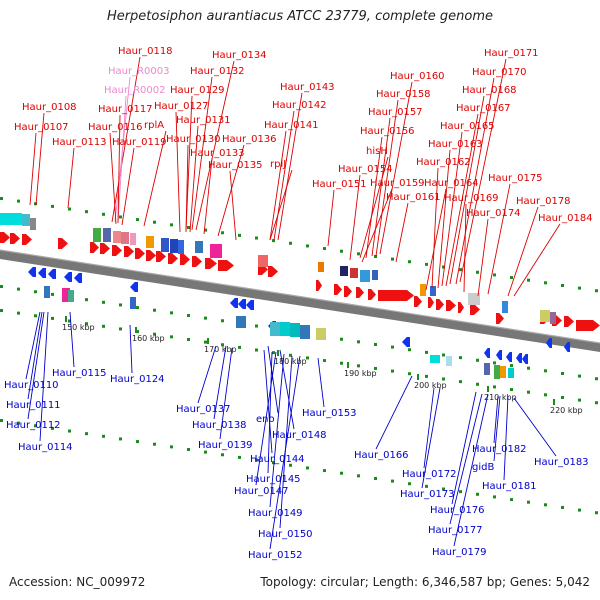 The width and height of the screenshot is (600, 600). Describe the element at coordinates (565, 218) in the screenshot. I see `forward-gene-label: Haur_0184` at that location.